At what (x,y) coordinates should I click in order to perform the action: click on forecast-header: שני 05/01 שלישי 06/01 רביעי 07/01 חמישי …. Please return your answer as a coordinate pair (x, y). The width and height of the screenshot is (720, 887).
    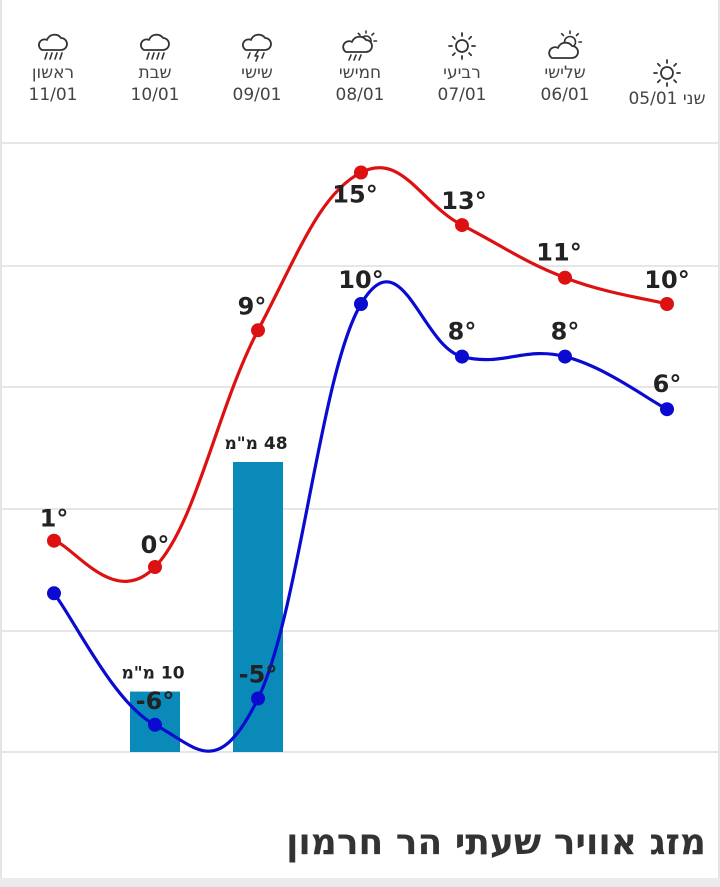
    Looking at the image, I should click on (360, 65).